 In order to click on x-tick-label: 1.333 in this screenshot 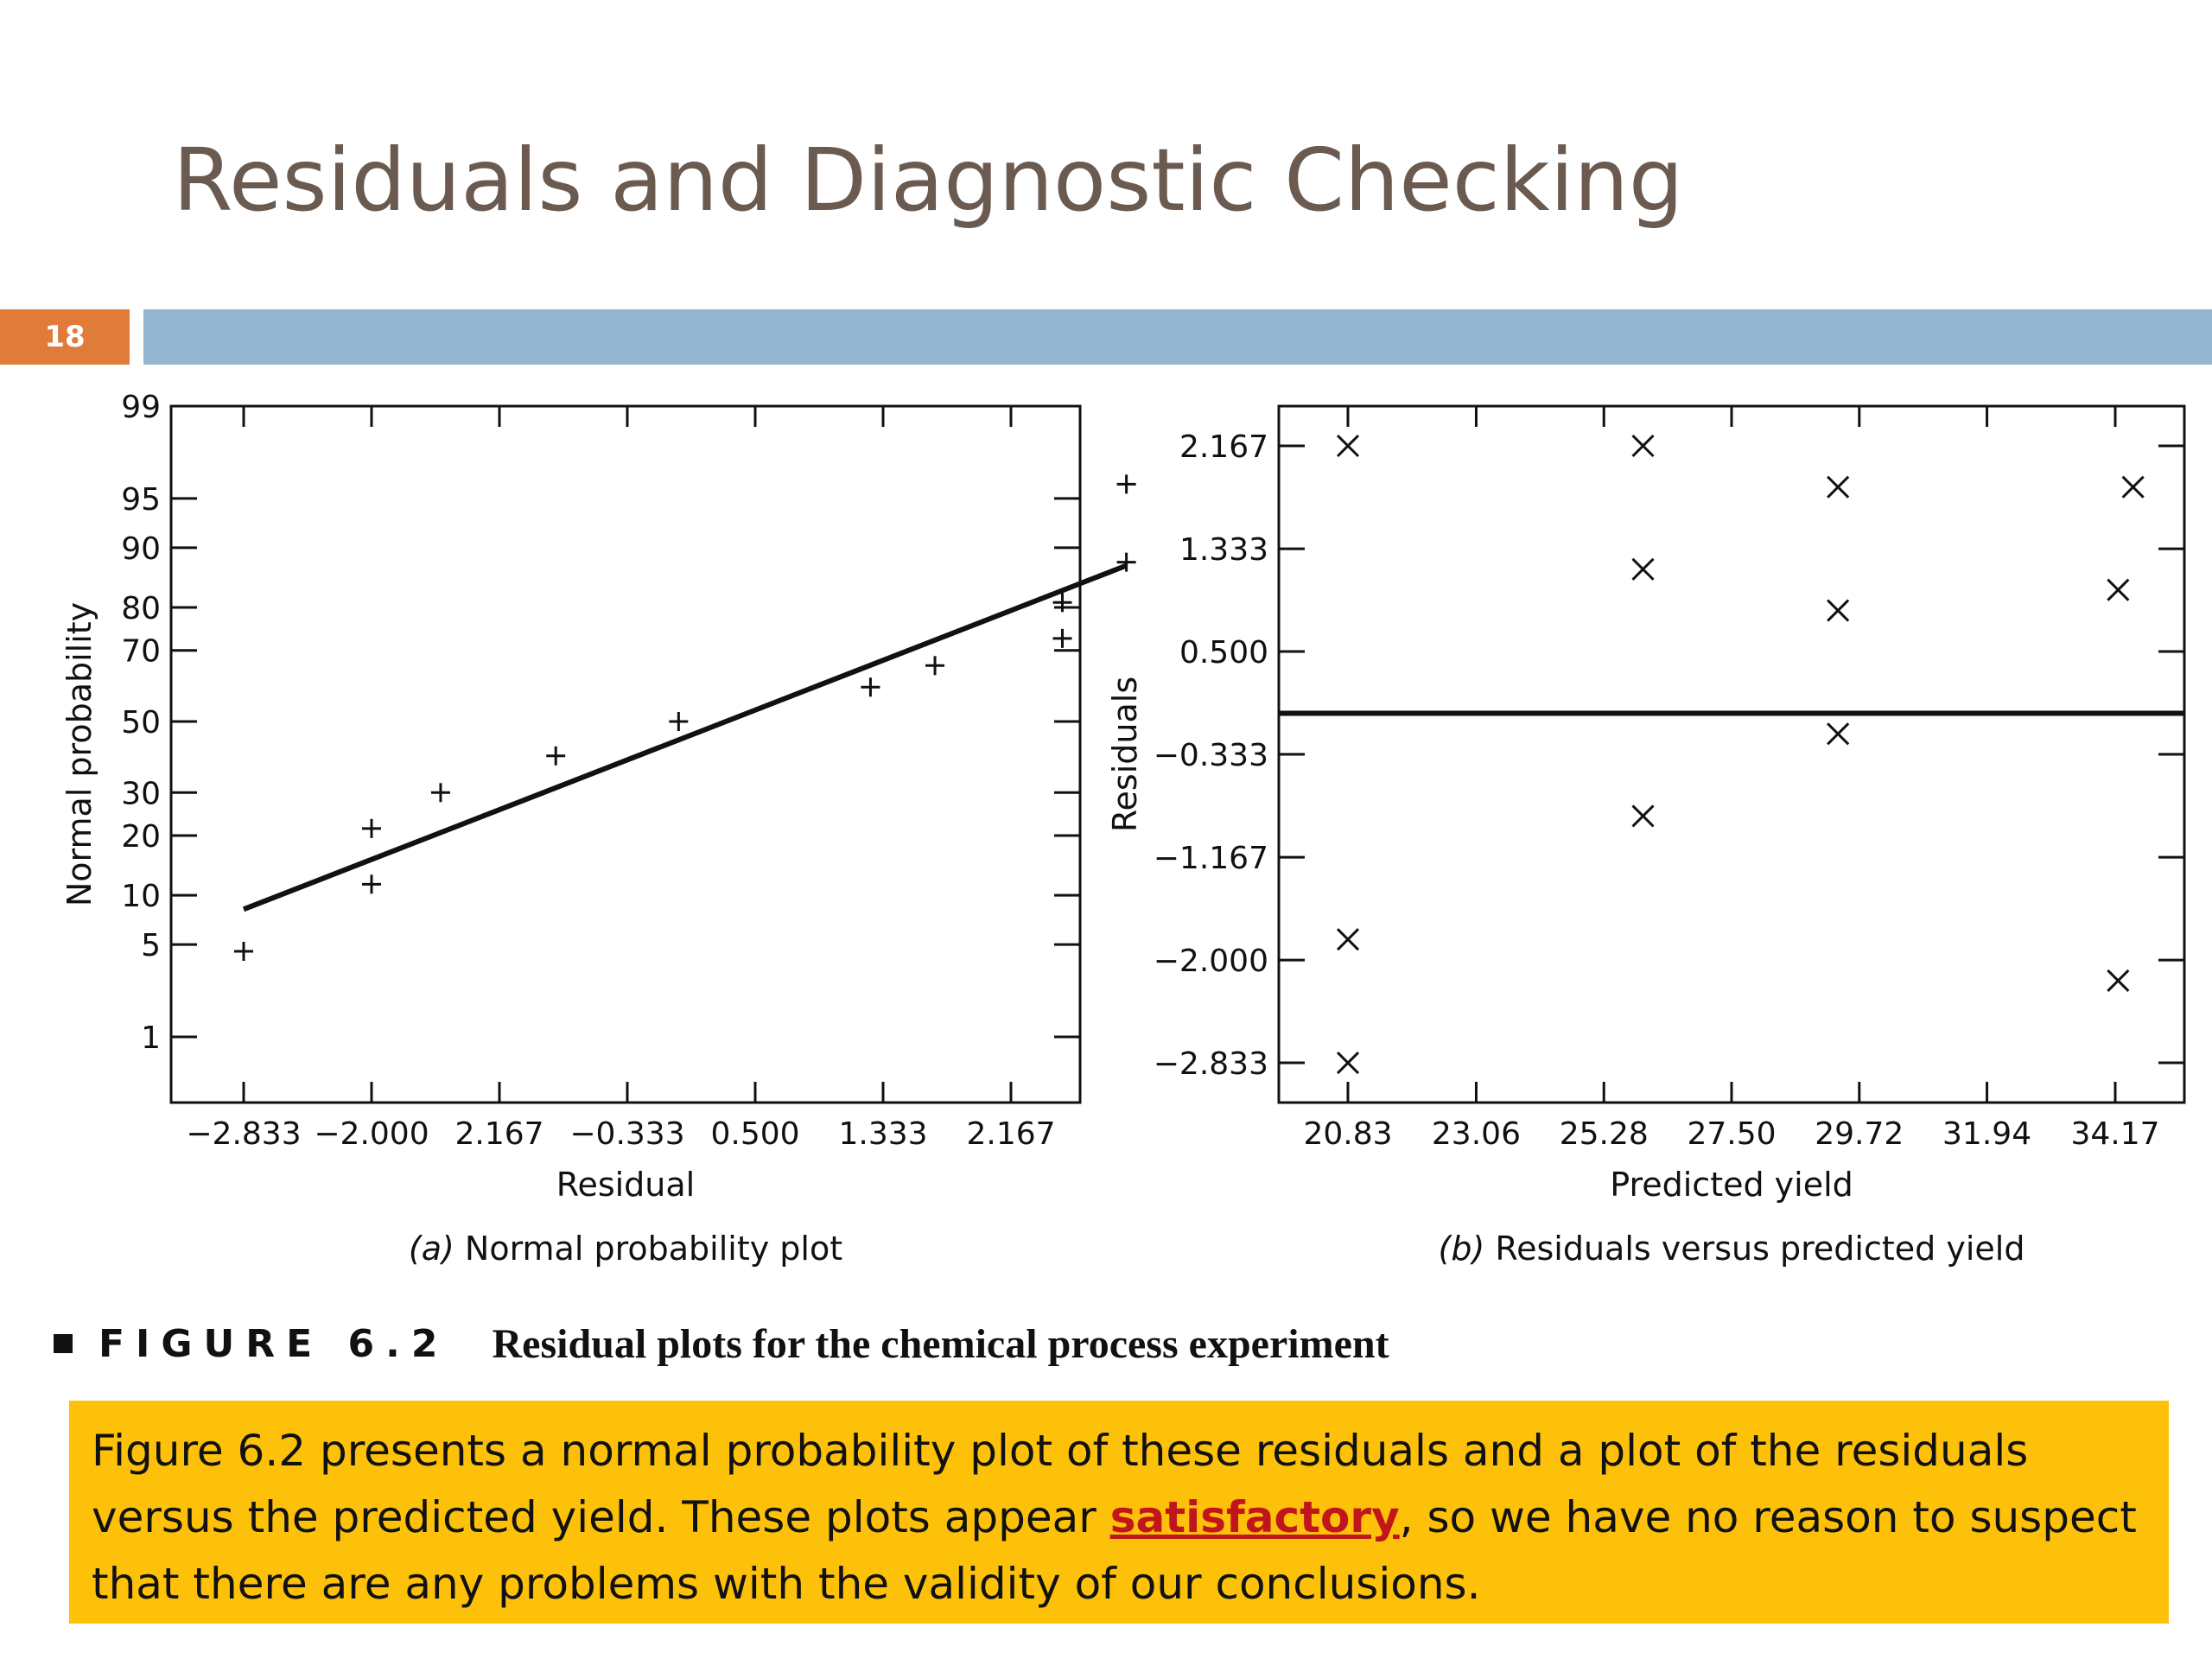, I will do `click(882, 1134)`.